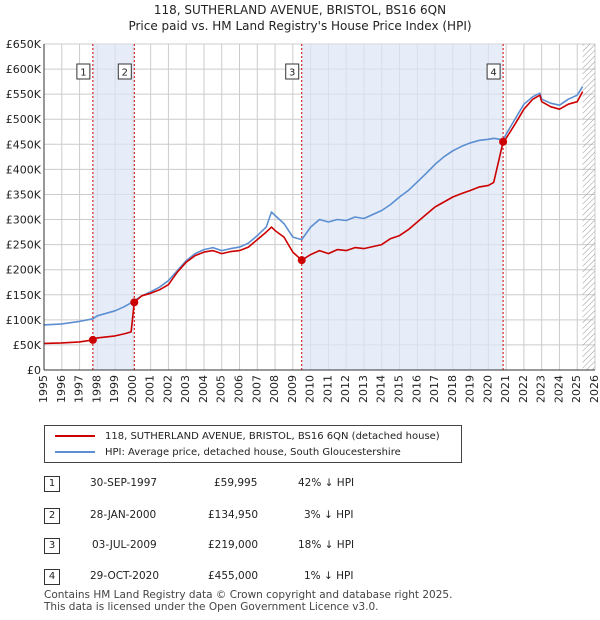 Image resolution: width=600 pixels, height=620 pixels. I want to click on x-tick-label: 2009, so click(292, 389).